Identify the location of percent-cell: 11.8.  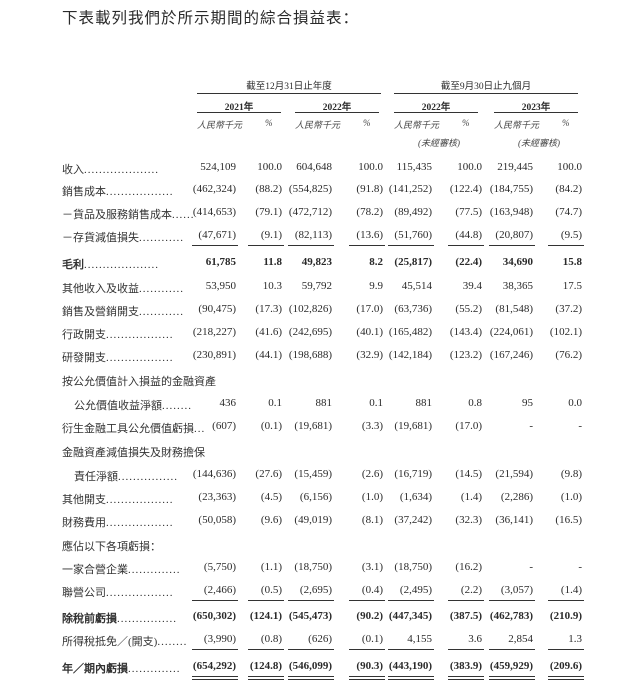
(272, 262).